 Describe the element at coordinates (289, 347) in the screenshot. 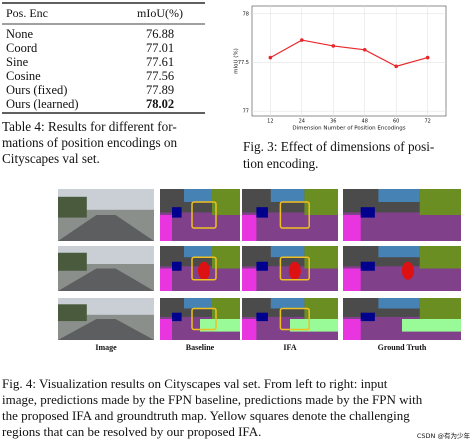

I see `figure-label: IFA` at that location.